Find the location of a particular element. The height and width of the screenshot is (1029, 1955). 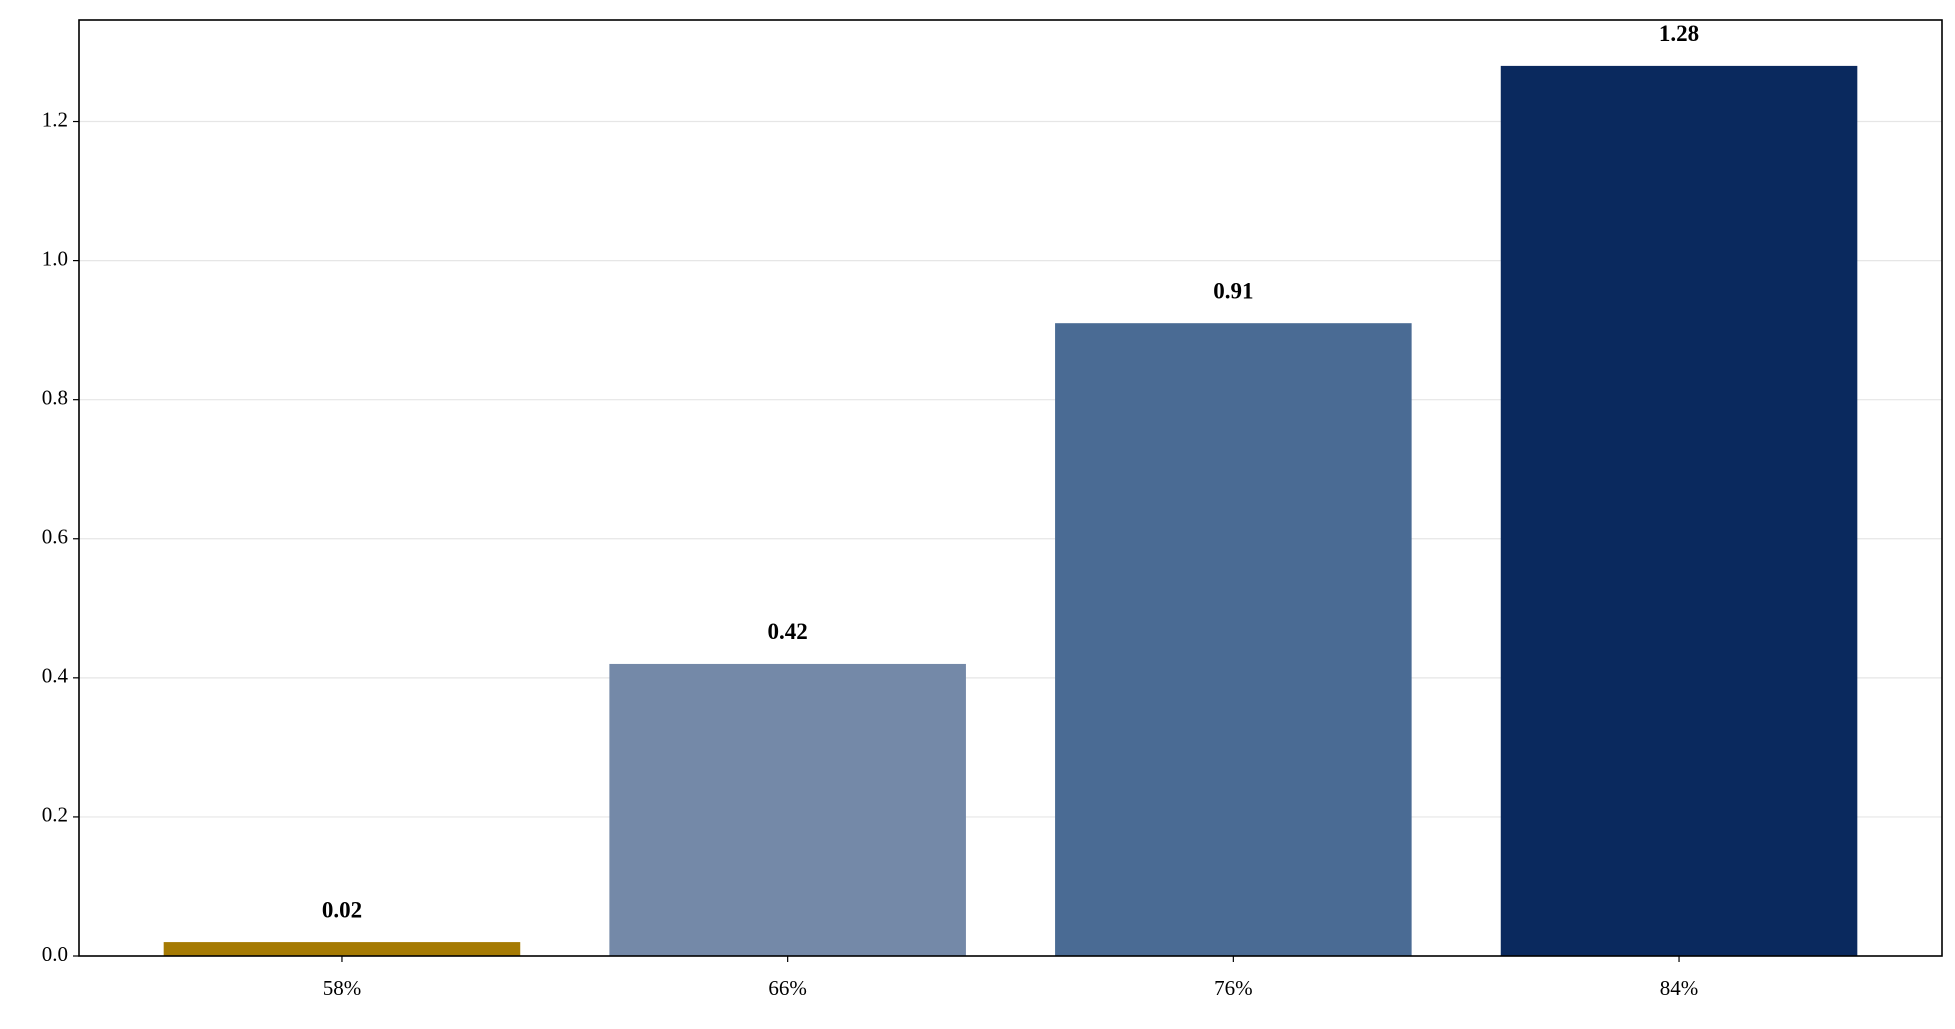

x-tick-label: 76% is located at coordinates (1233, 988).